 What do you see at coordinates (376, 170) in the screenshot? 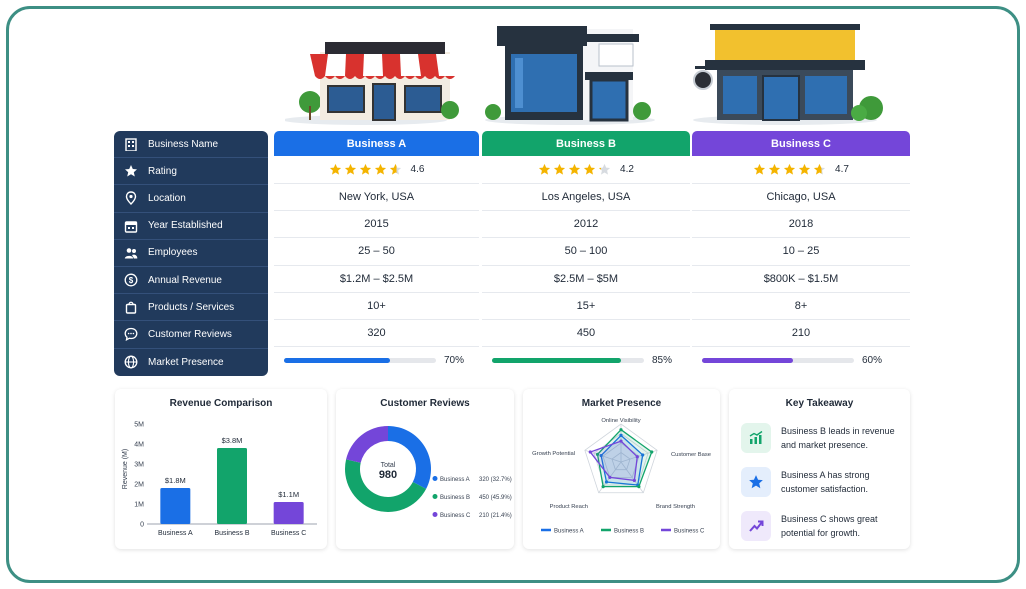
I see `rating-cell: 4.6` at bounding box center [376, 170].